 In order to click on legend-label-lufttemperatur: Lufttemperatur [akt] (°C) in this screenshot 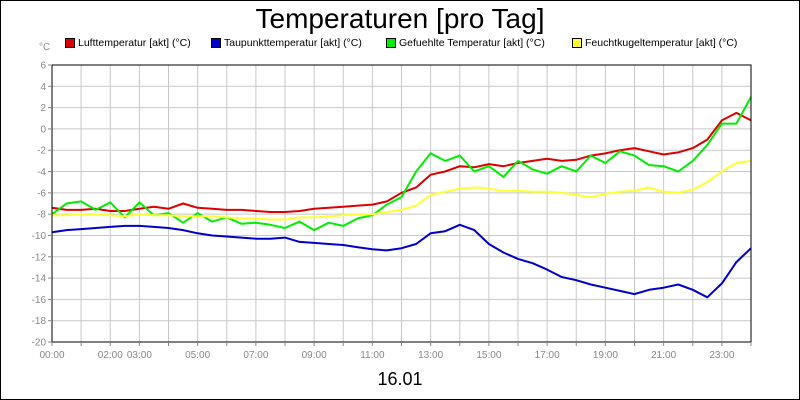, I will do `click(134, 43)`.